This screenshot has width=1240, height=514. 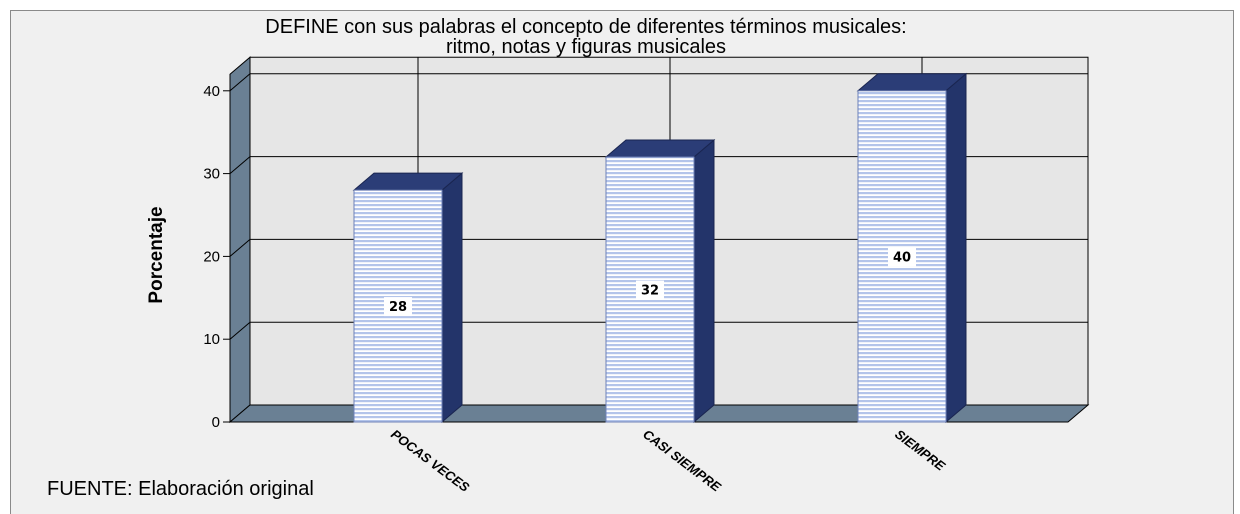 What do you see at coordinates (216, 422) in the screenshot?
I see `y-tick-label: 0` at bounding box center [216, 422].